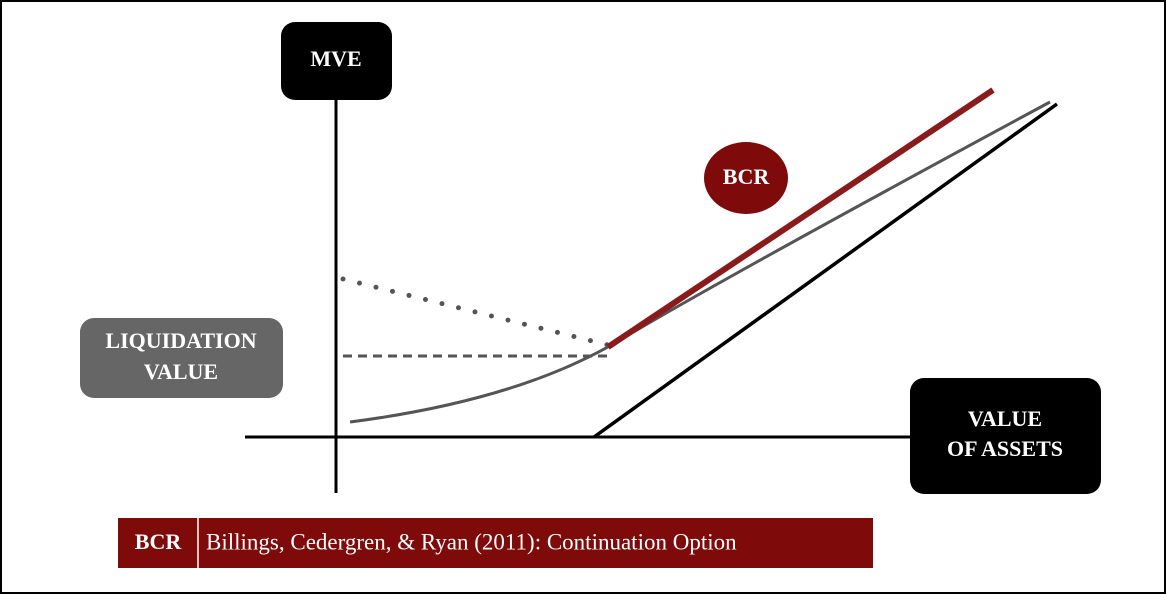 The image size is (1166, 594). I want to click on bcr-badge, so click(746, 178).